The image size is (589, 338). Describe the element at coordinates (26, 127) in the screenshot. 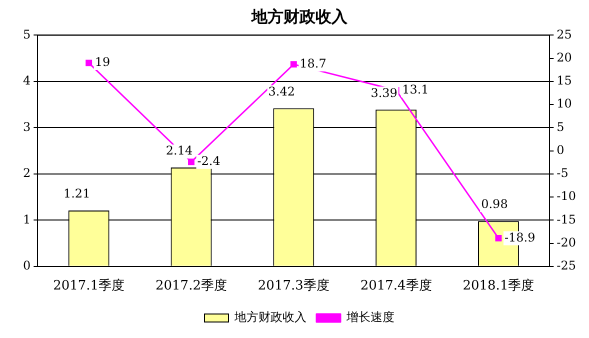

I see `y-tick-label: 3` at that location.